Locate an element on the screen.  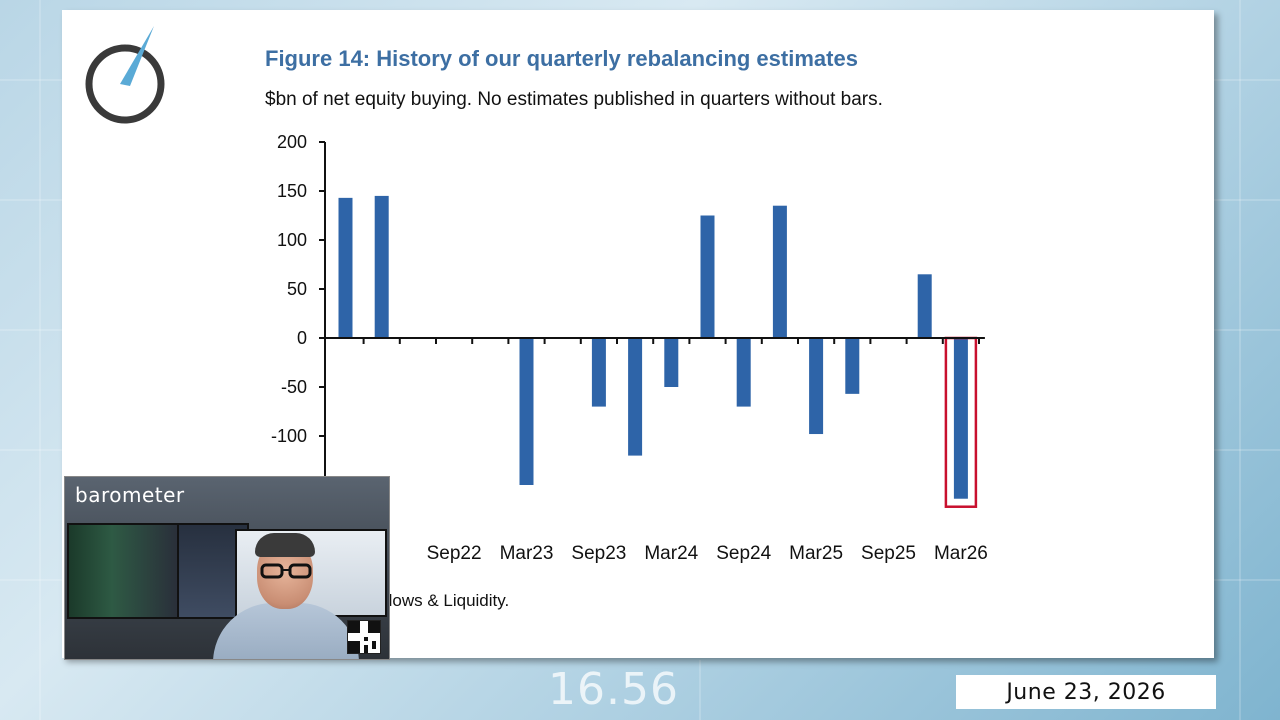
x-tick-label: Mar25 is located at coordinates (816, 553).